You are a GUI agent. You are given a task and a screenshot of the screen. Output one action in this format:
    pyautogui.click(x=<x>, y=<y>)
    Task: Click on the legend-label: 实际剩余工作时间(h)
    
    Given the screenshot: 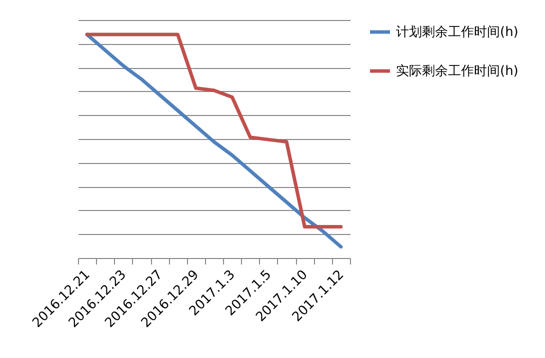 What is the action you would take?
    pyautogui.click(x=457, y=71)
    